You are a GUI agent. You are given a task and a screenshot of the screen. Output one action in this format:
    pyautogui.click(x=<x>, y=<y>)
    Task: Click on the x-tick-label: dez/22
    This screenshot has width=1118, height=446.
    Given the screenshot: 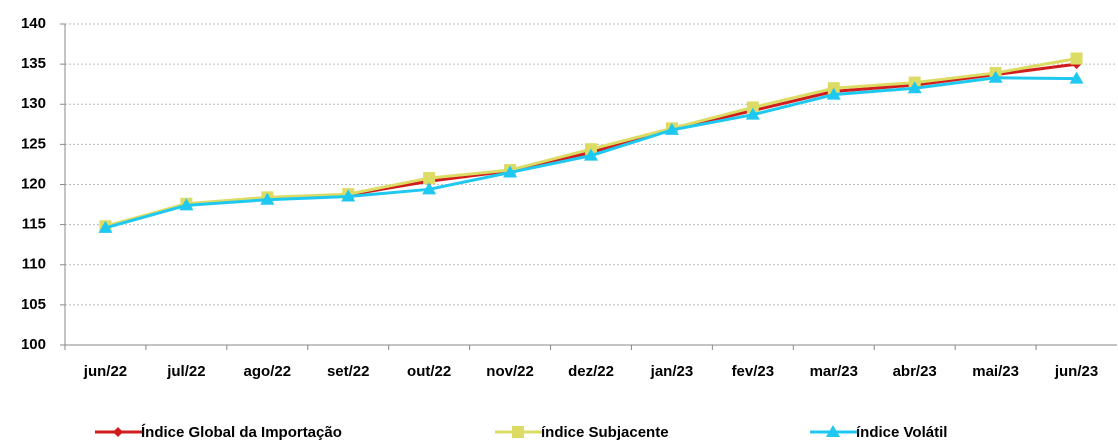 What is the action you would take?
    pyautogui.click(x=591, y=371)
    